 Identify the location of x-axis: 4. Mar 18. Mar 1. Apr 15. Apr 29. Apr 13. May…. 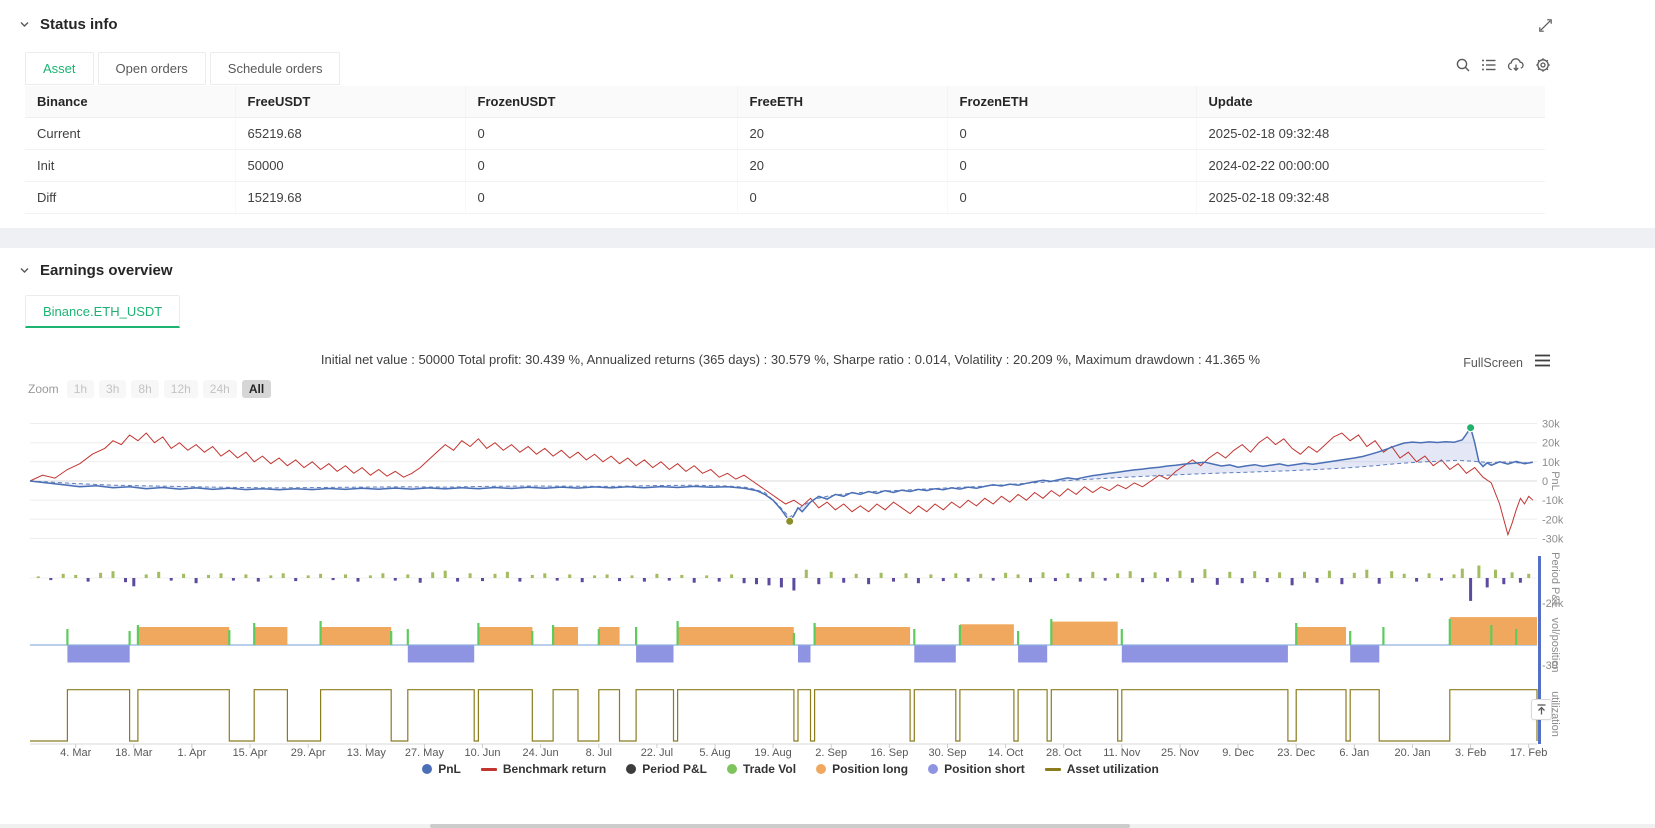
(788, 751).